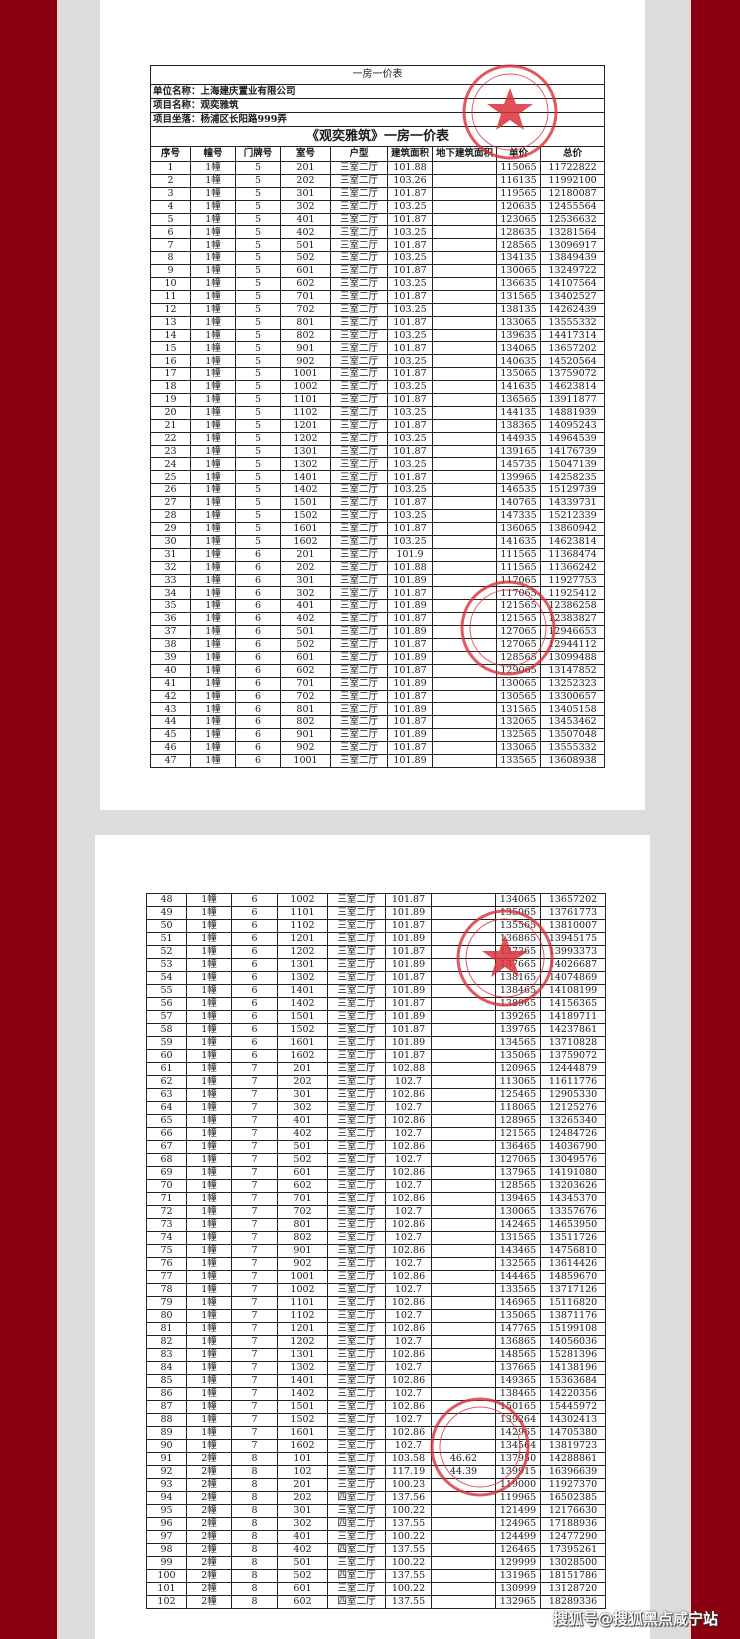 The width and height of the screenshot is (740, 1639). I want to click on cell-seq: 62, so click(166, 1082).